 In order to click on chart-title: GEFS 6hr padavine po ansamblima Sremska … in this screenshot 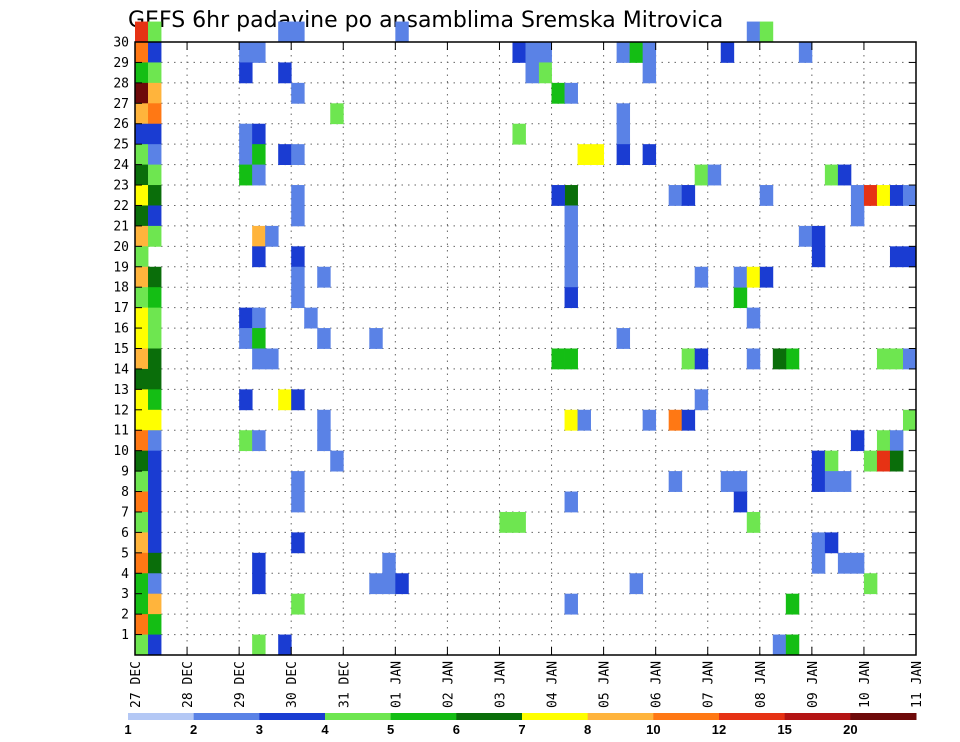, I will do `click(425, 20)`.